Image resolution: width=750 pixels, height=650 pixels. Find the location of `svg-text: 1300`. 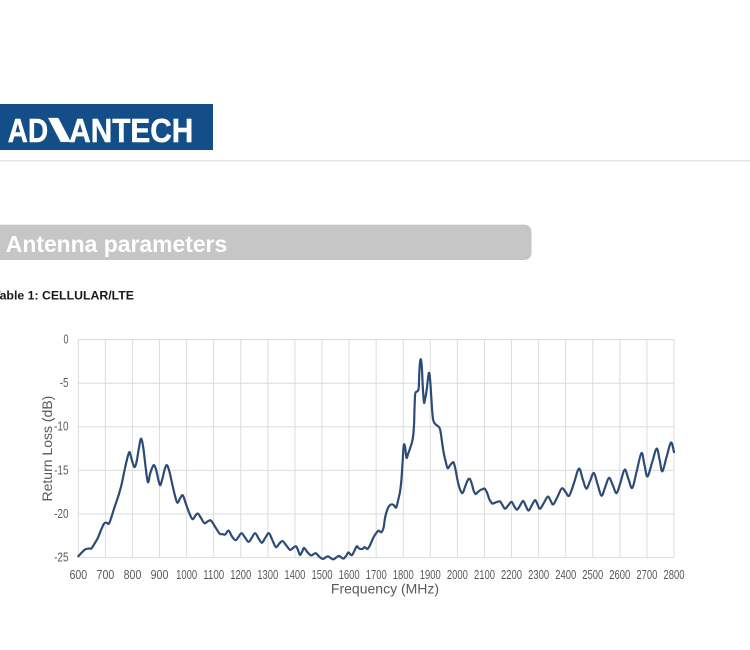

svg-text: 1300 is located at coordinates (267, 575).